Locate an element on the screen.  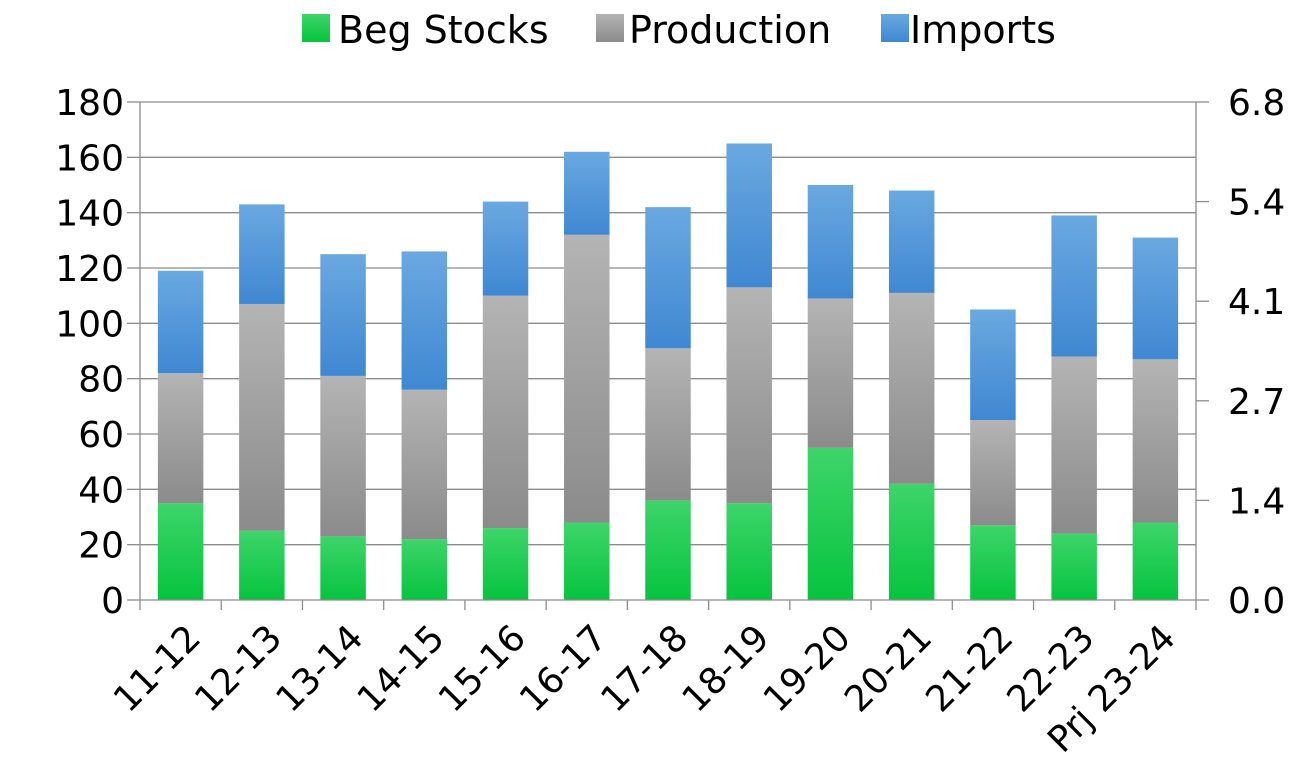
y-left-tick-label: 20 is located at coordinates (101, 546).